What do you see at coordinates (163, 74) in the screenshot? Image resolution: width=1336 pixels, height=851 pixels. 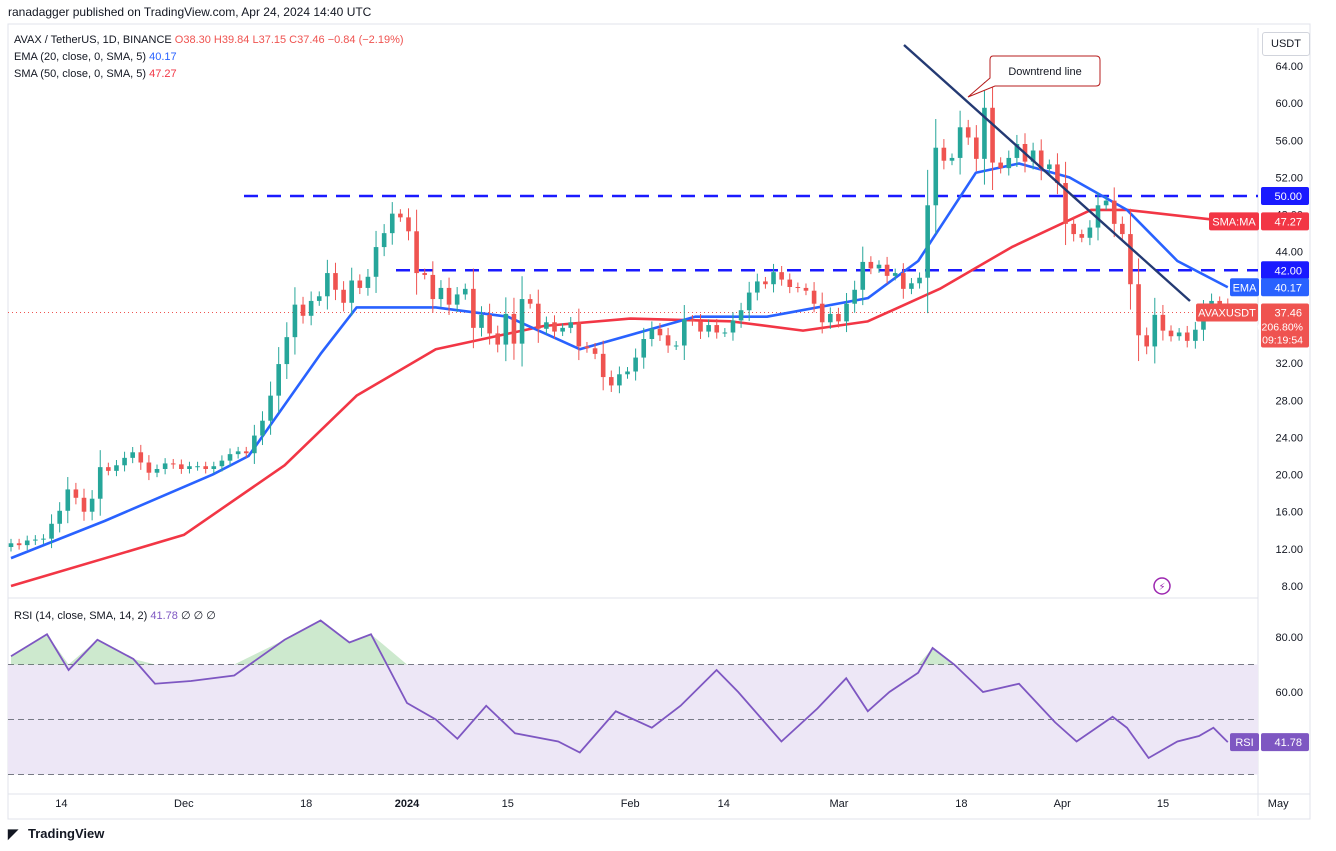 I see `legend-sma-value: 47.27` at bounding box center [163, 74].